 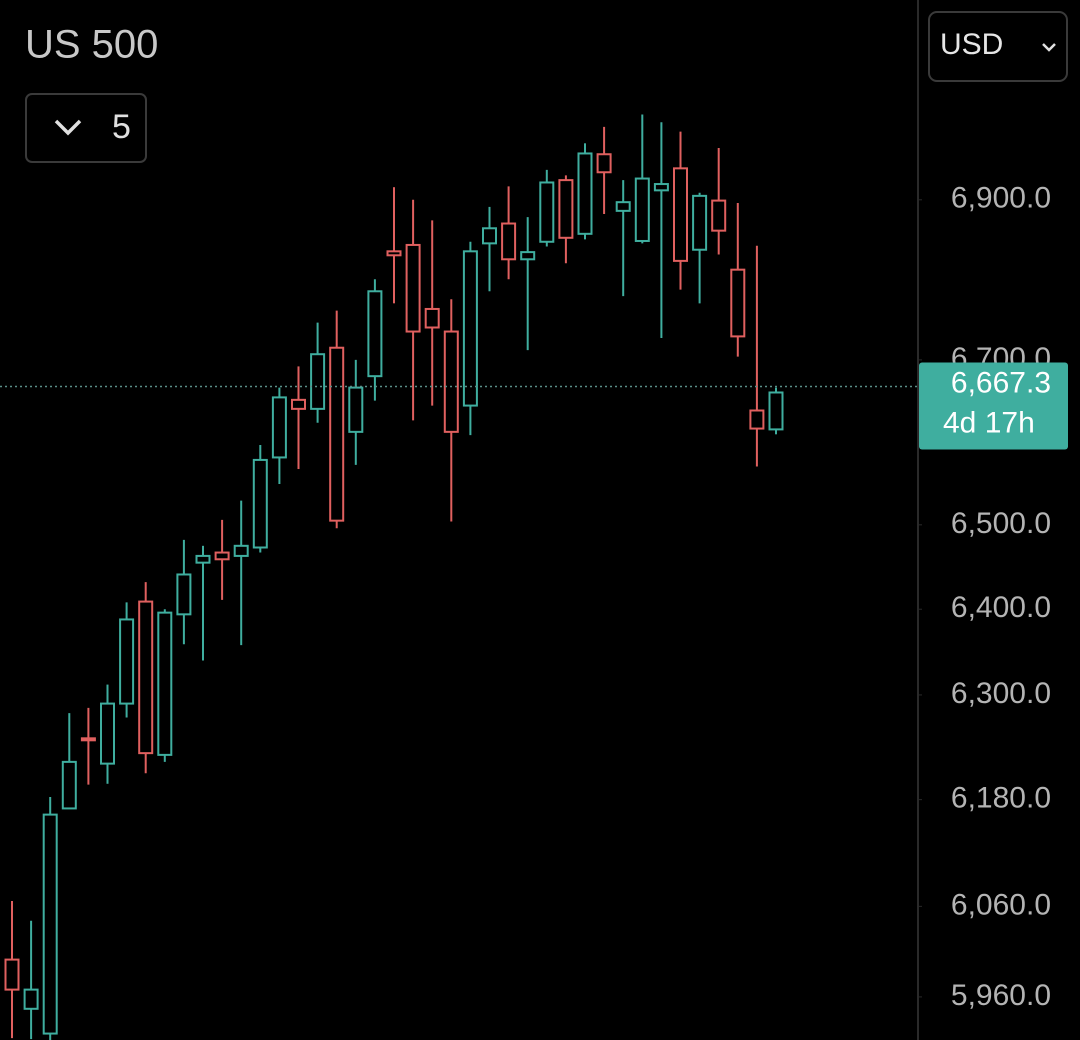 What do you see at coordinates (91, 45) in the screenshot?
I see `chart-title: US 500` at bounding box center [91, 45].